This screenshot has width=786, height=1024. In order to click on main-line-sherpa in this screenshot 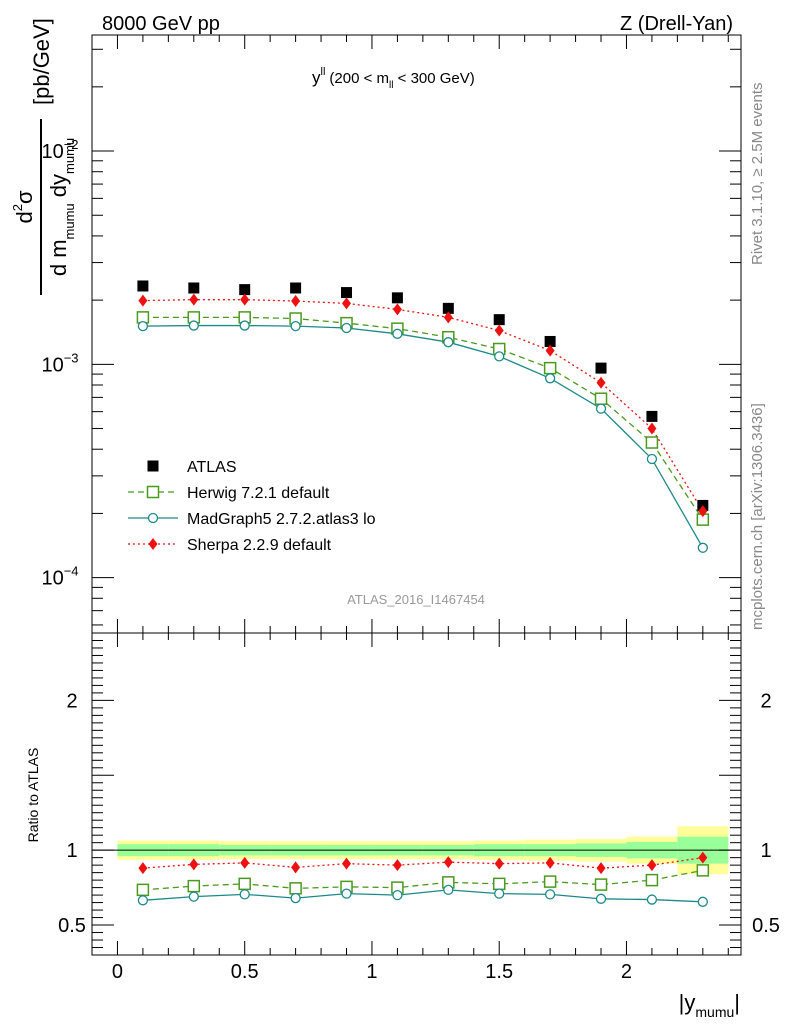, I will do `click(423, 405)`.